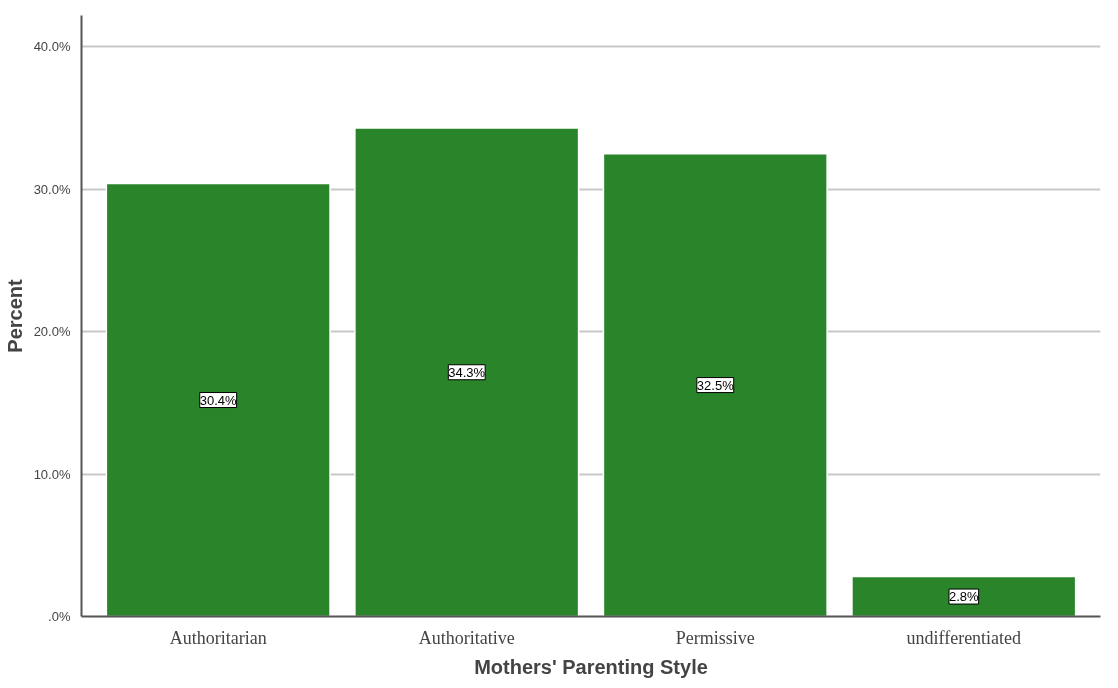 This screenshot has height=688, width=1118. I want to click on x-tick-label: undifferentiated, so click(964, 637).